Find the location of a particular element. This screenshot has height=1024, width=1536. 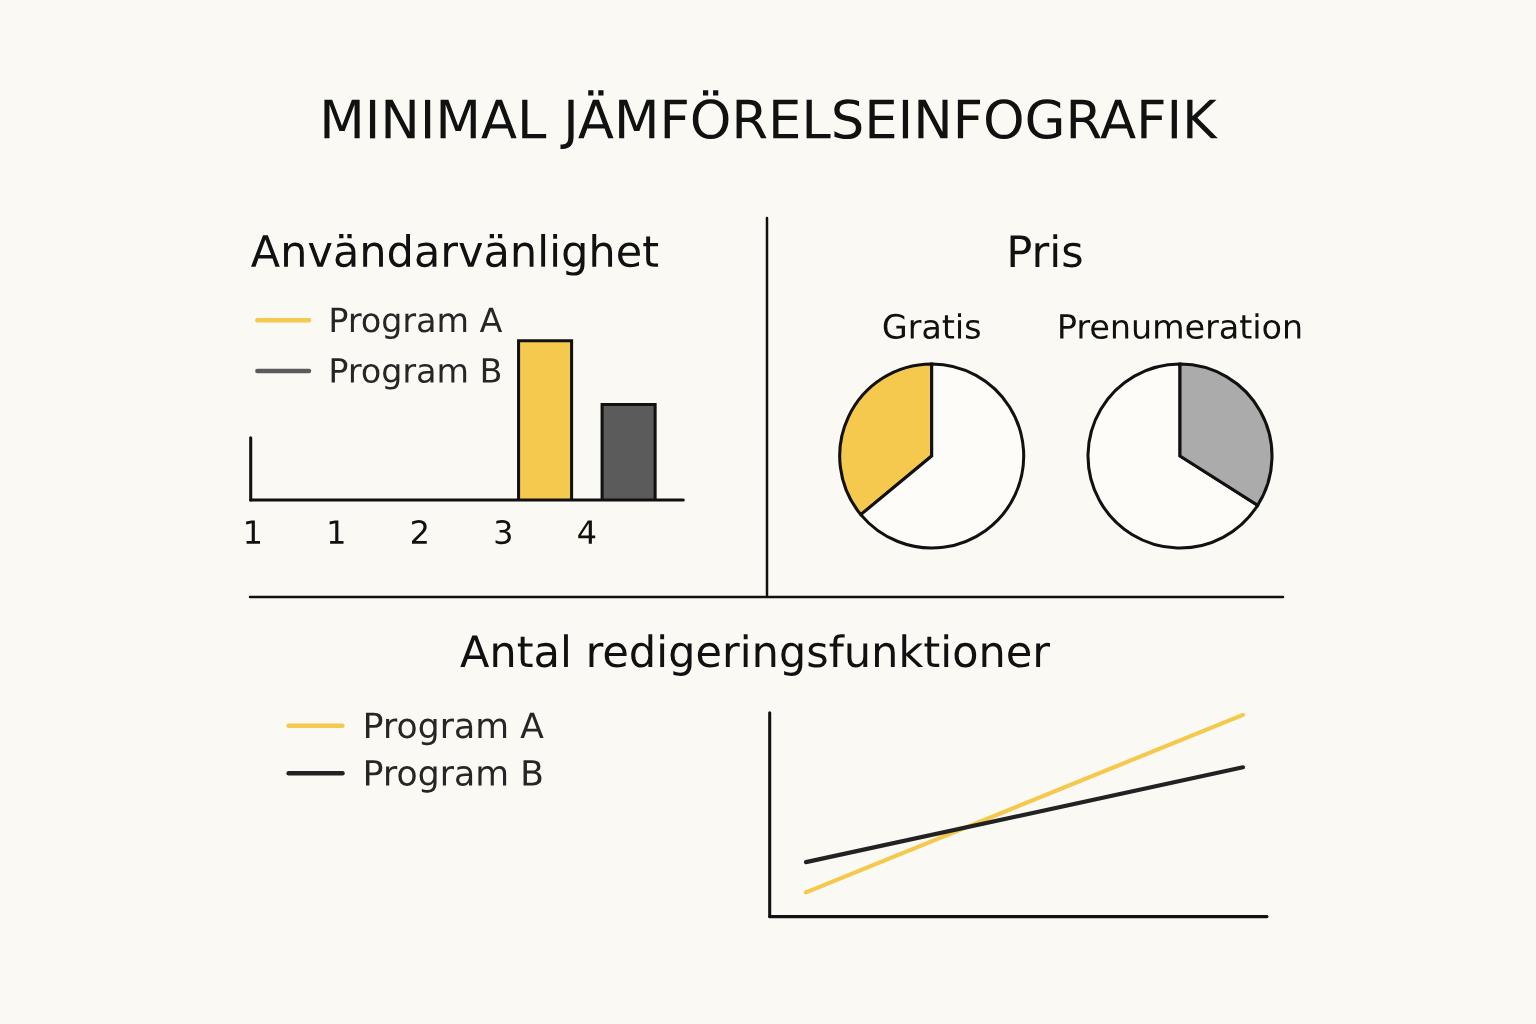

x-tick-label: 2 is located at coordinates (419, 532).